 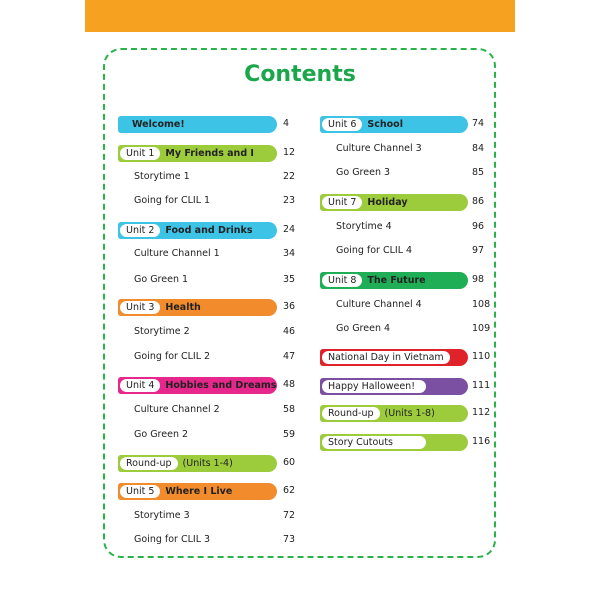 What do you see at coordinates (363, 172) in the screenshot?
I see `entry-title: Go Green 3` at bounding box center [363, 172].